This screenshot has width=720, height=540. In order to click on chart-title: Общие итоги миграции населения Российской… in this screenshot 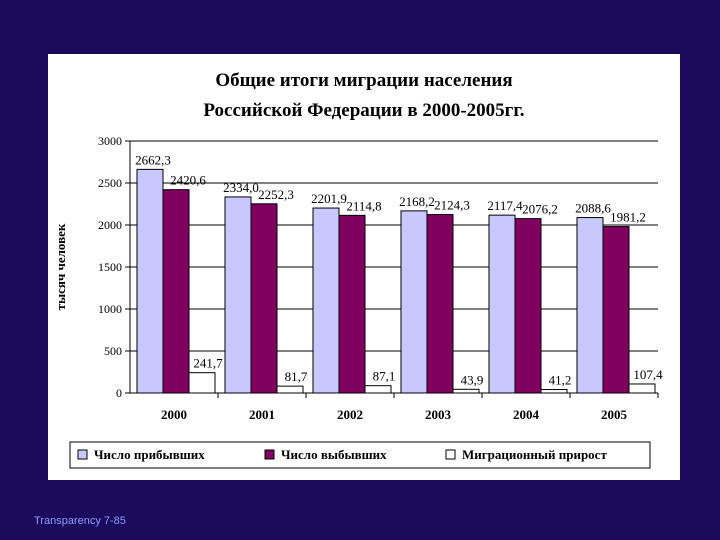, I will do `click(363, 95)`.